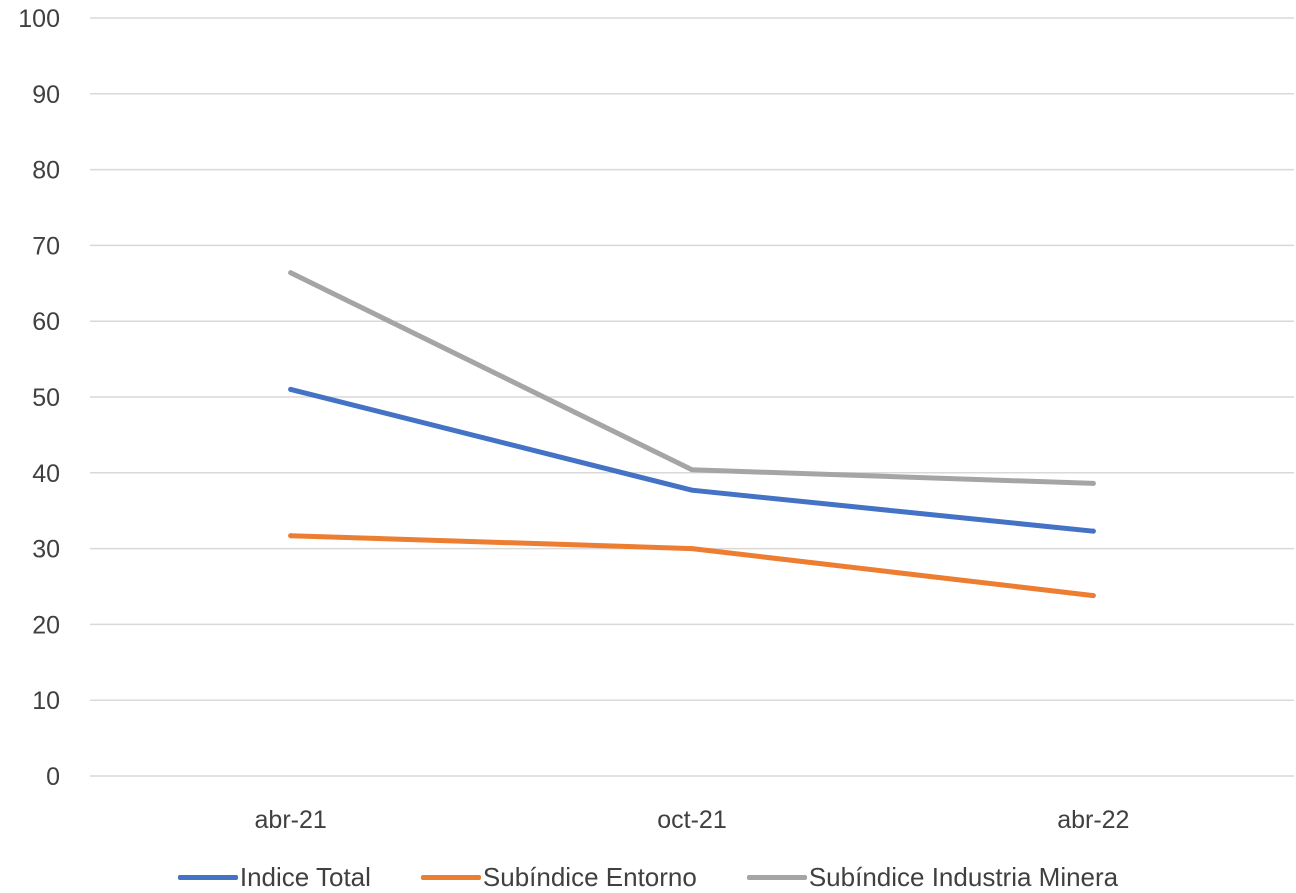 This screenshot has height=893, width=1296. Describe the element at coordinates (46, 95) in the screenshot. I see `y-tick-label: 90` at that location.